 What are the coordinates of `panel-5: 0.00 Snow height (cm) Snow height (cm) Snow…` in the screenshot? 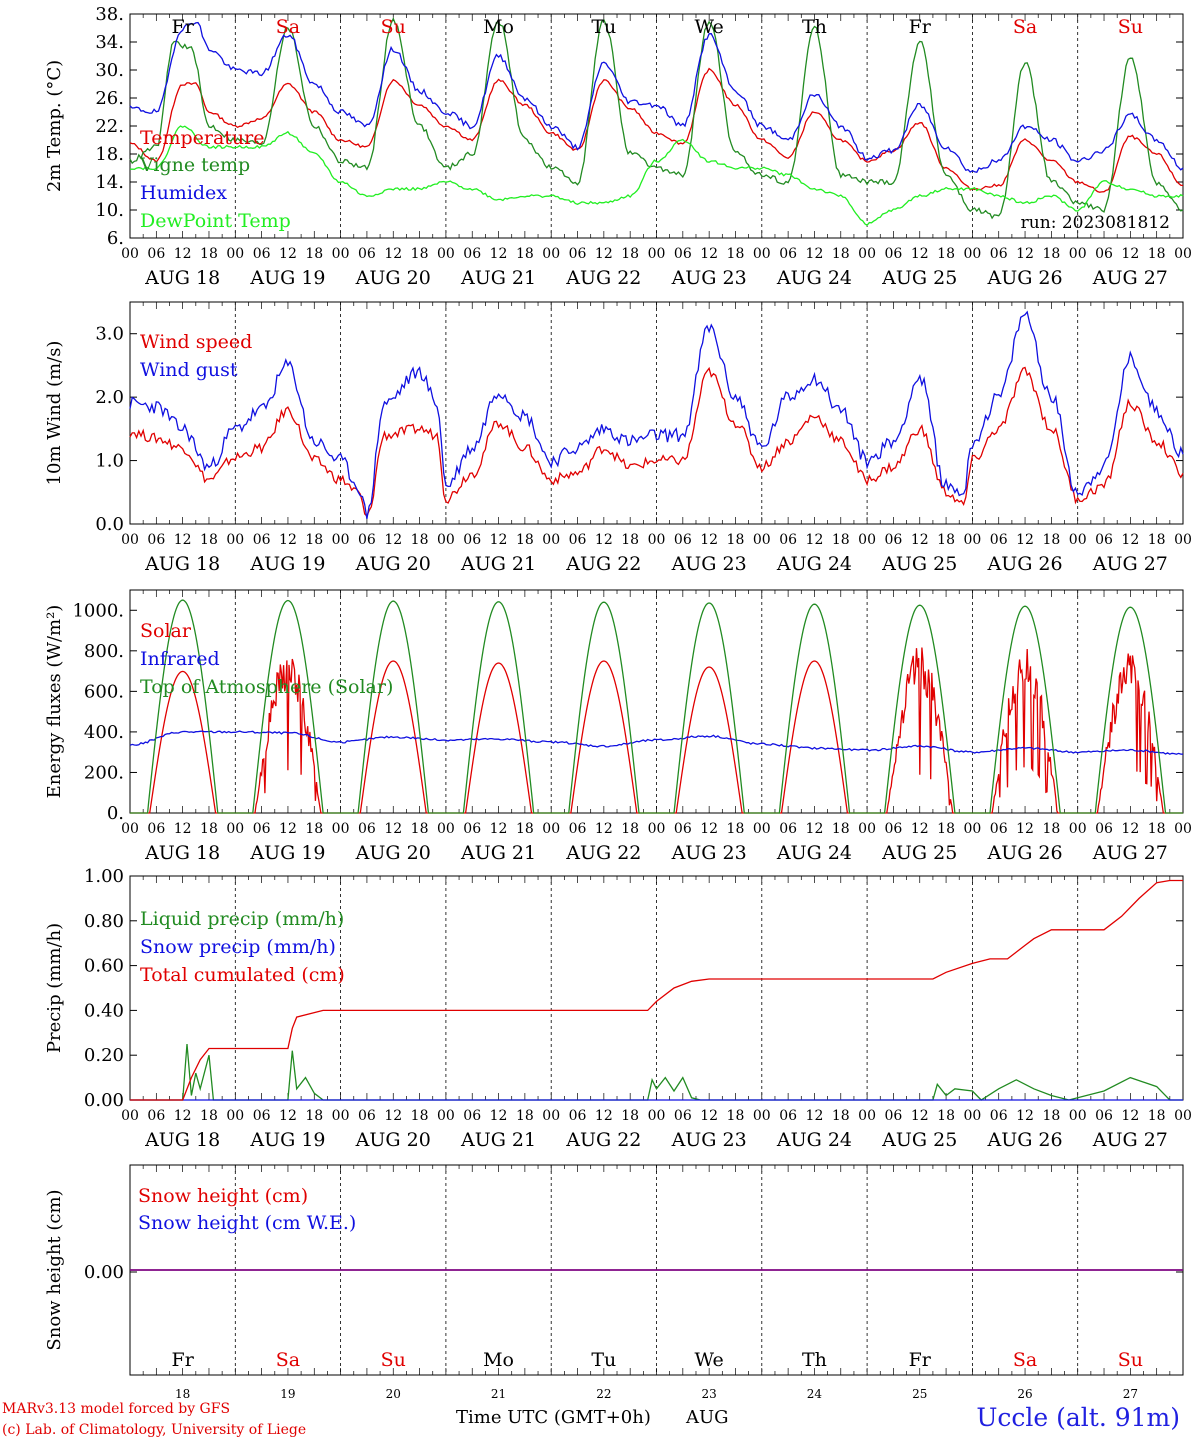 It's located at (614, 1270).